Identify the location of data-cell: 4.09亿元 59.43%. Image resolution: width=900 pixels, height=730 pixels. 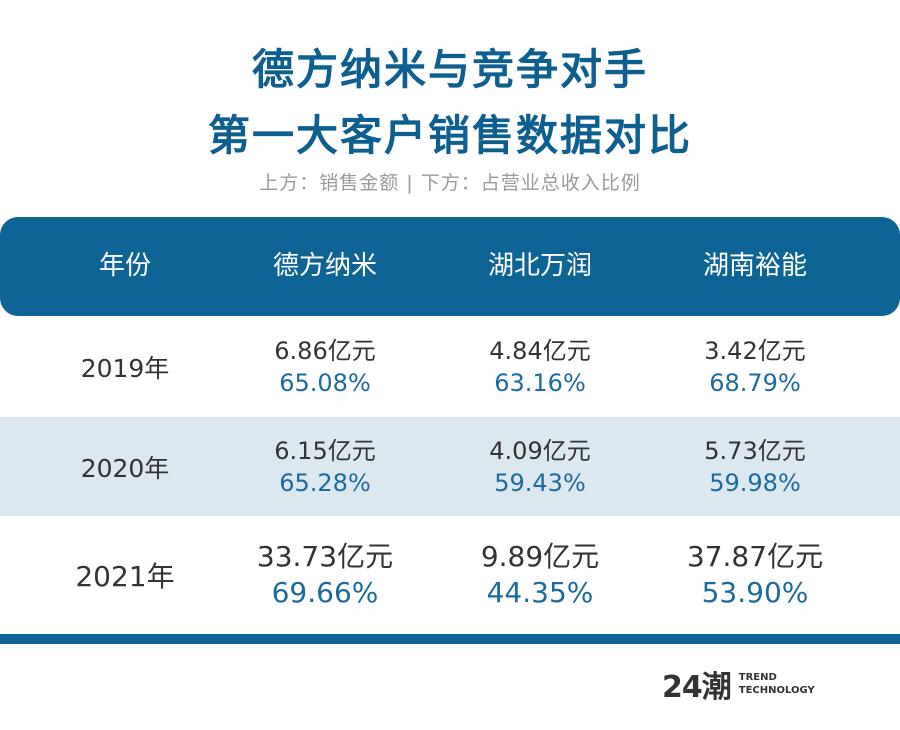
(540, 466).